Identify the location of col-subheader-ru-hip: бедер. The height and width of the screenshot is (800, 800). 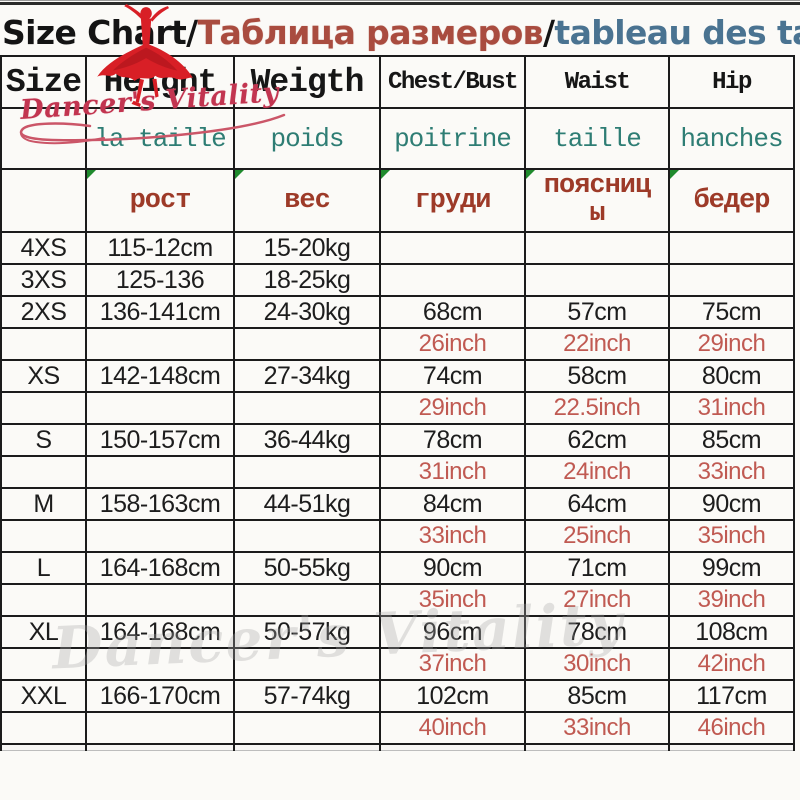
(731, 200).